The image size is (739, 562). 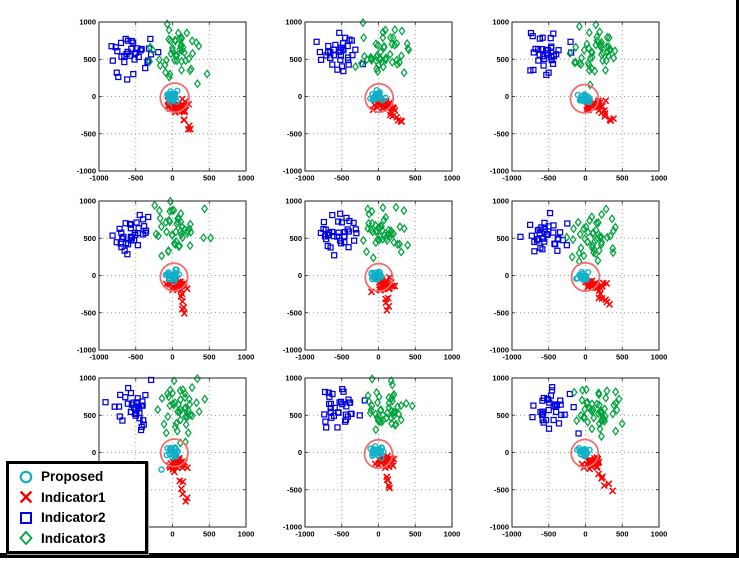 I want to click on subplot-r2c3: -1000 -500 0 500 1000 -1000 -500 0 500 1000, so click(x=567, y=281).